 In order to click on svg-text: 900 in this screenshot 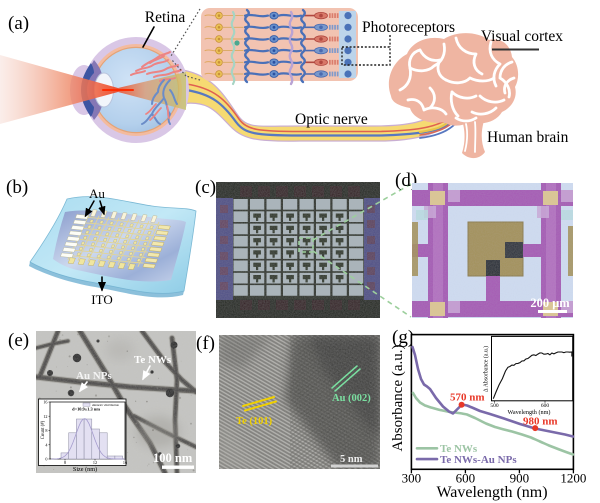, I will do `click(520, 478)`.